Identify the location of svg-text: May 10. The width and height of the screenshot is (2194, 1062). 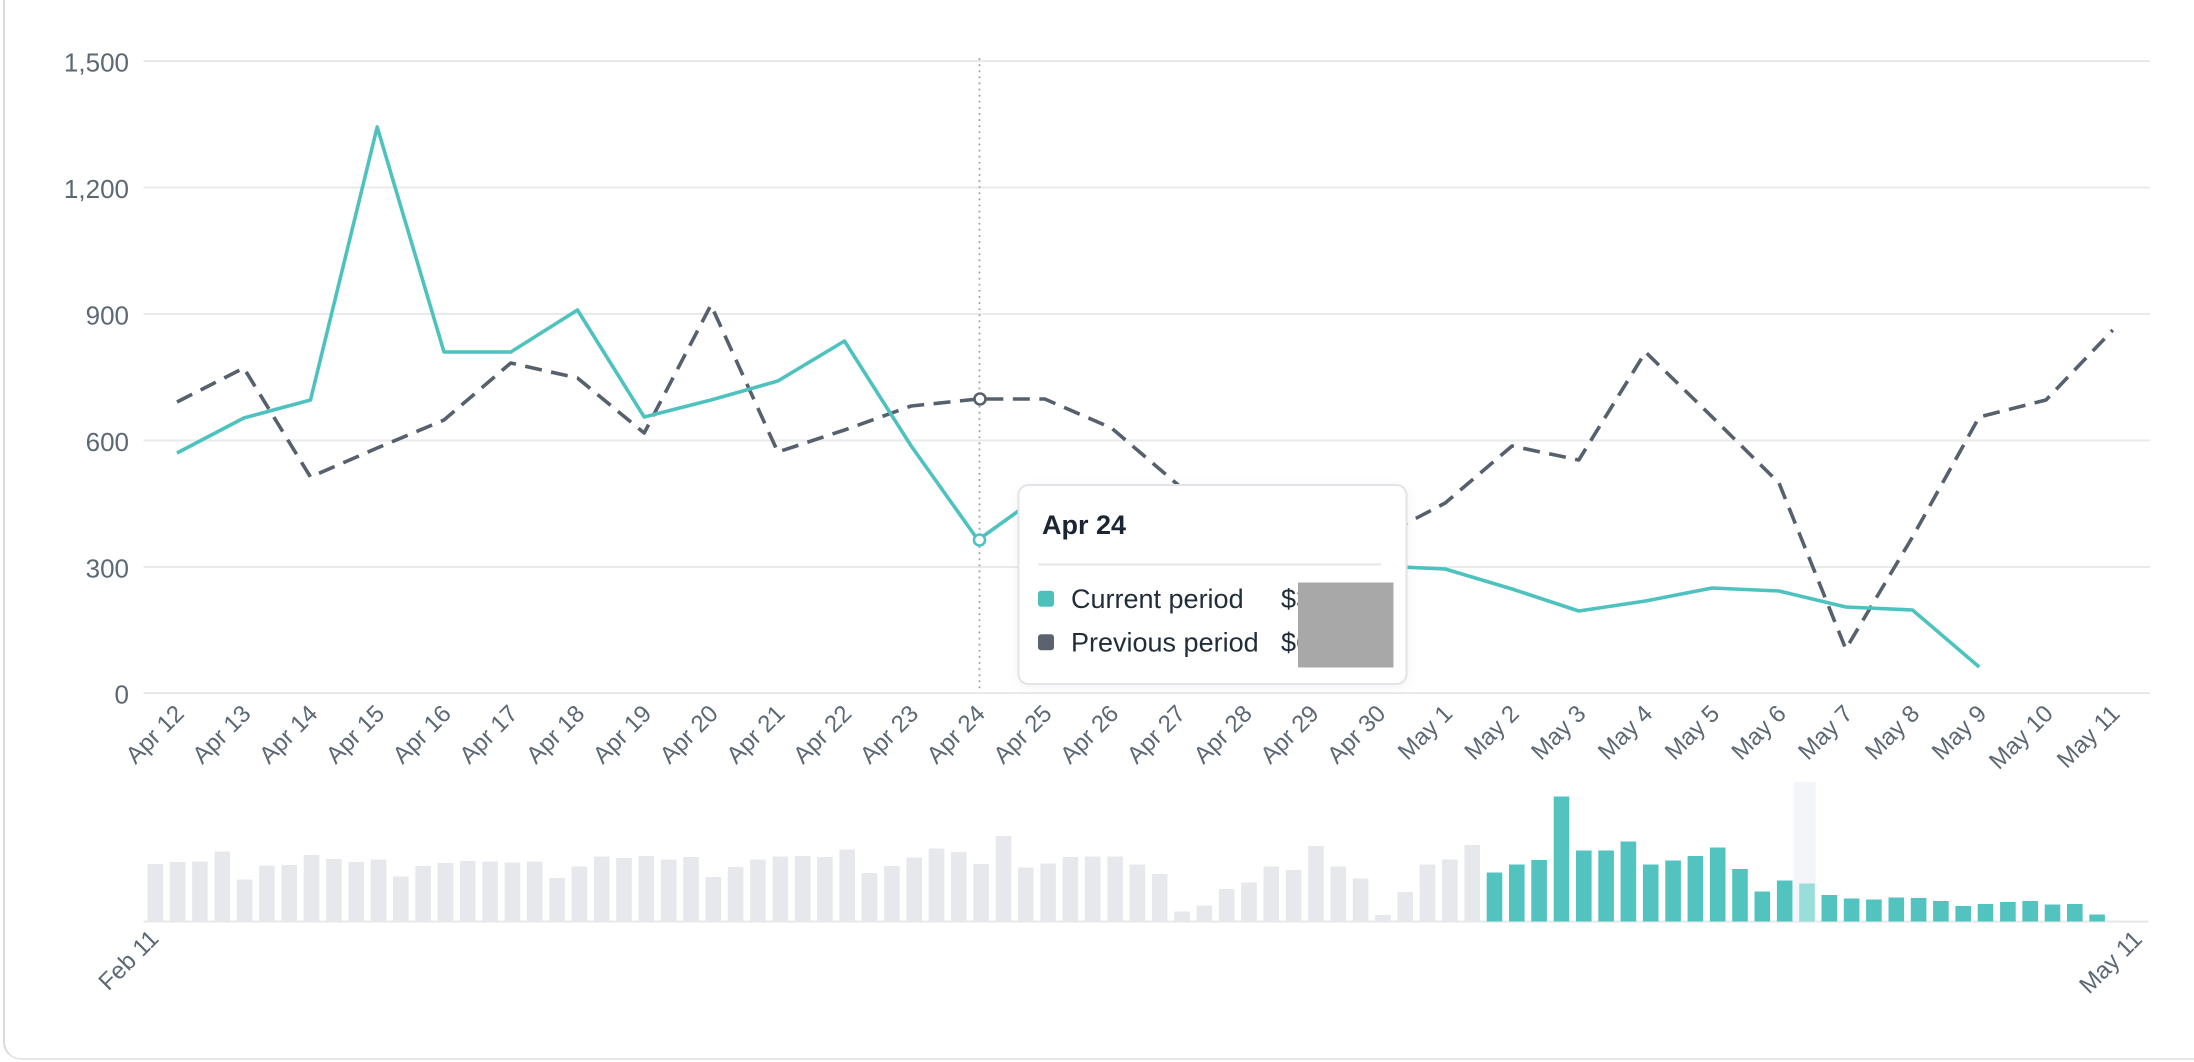
(2021, 737).